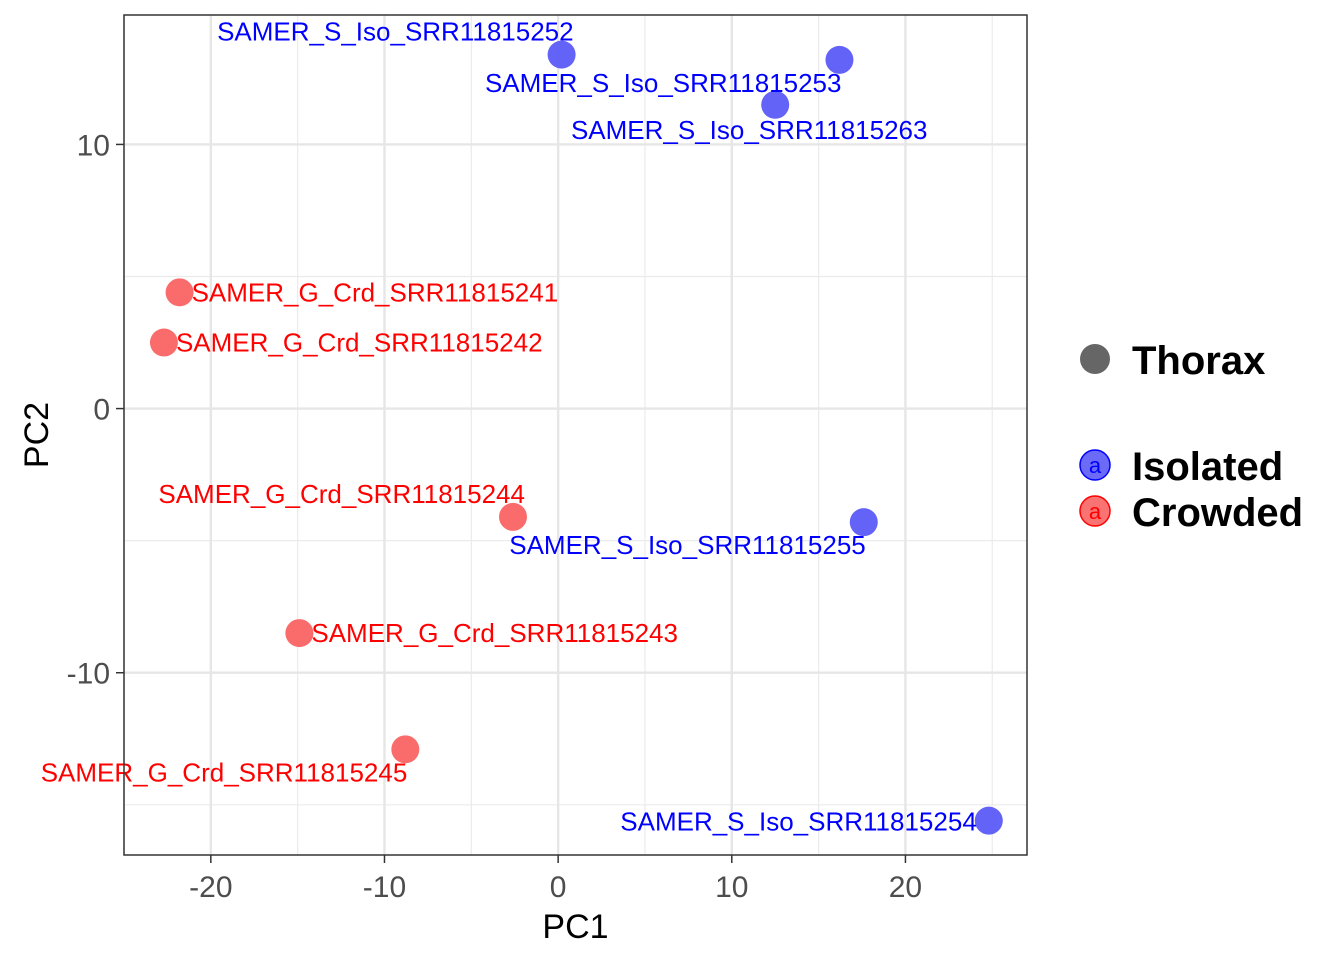 Image resolution: width=1344 pixels, height=960 pixels. What do you see at coordinates (1191, 490) in the screenshot?
I see `legend-groups: a Isolated a Crowded` at bounding box center [1191, 490].